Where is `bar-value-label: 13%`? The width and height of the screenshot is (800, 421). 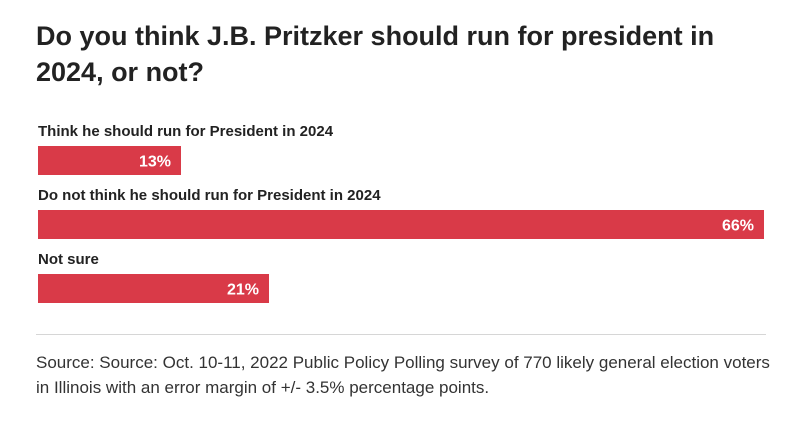
bar-value-label: 13% is located at coordinates (155, 162).